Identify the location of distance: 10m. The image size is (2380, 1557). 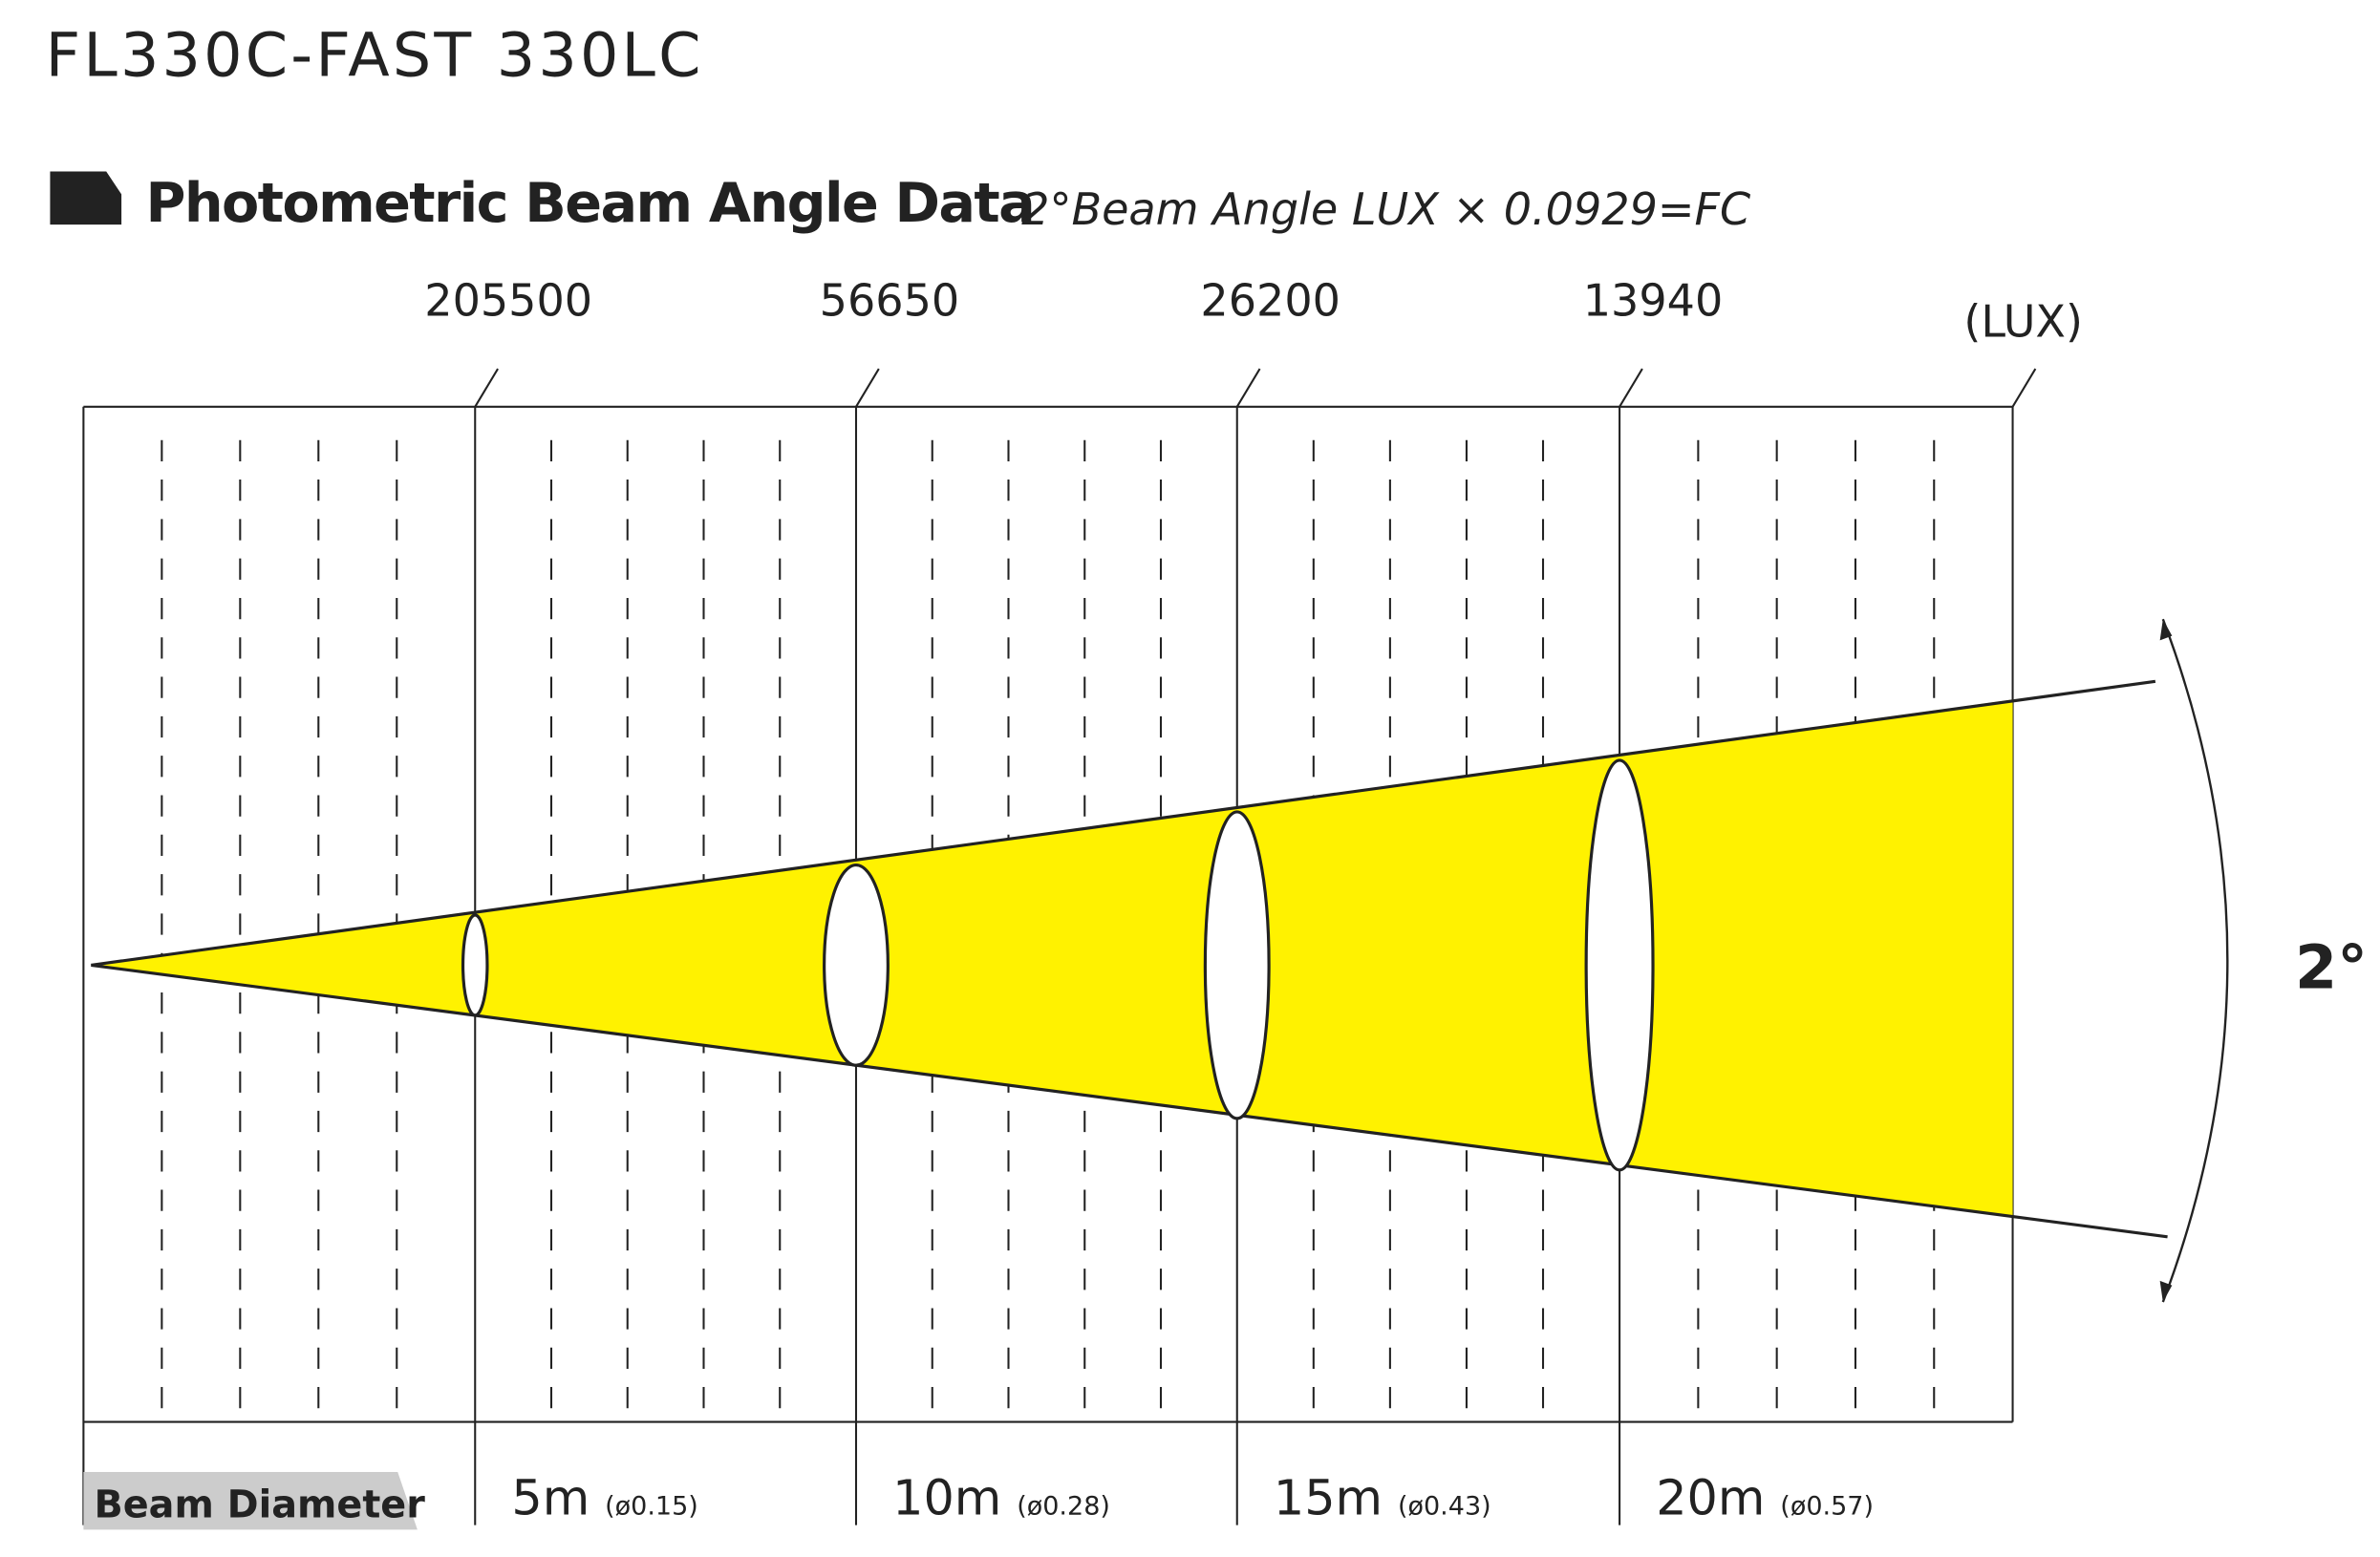
(946, 1497).